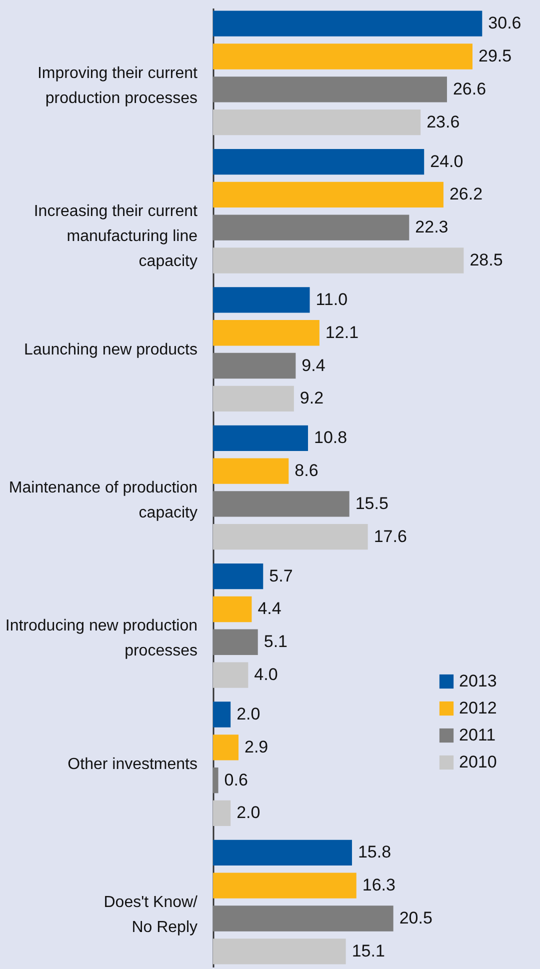 The height and width of the screenshot is (969, 540). I want to click on y-tick-label: Does't Know/ No Reply, so click(151, 915).